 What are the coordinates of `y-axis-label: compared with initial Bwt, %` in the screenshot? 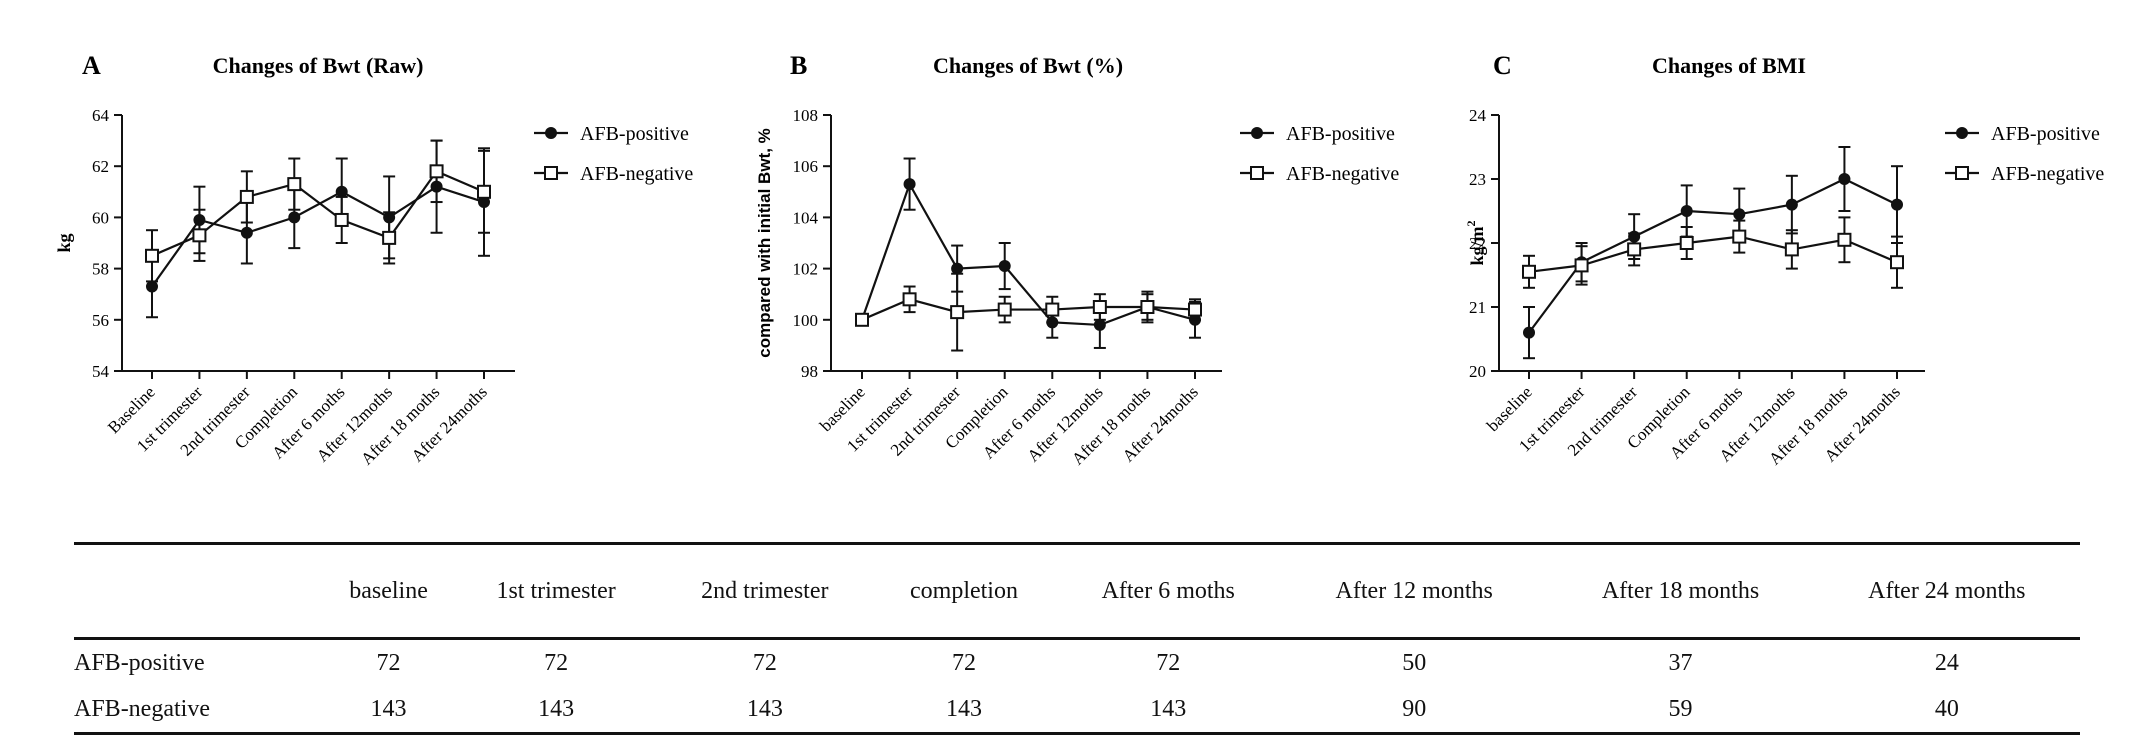 It's located at (764, 243).